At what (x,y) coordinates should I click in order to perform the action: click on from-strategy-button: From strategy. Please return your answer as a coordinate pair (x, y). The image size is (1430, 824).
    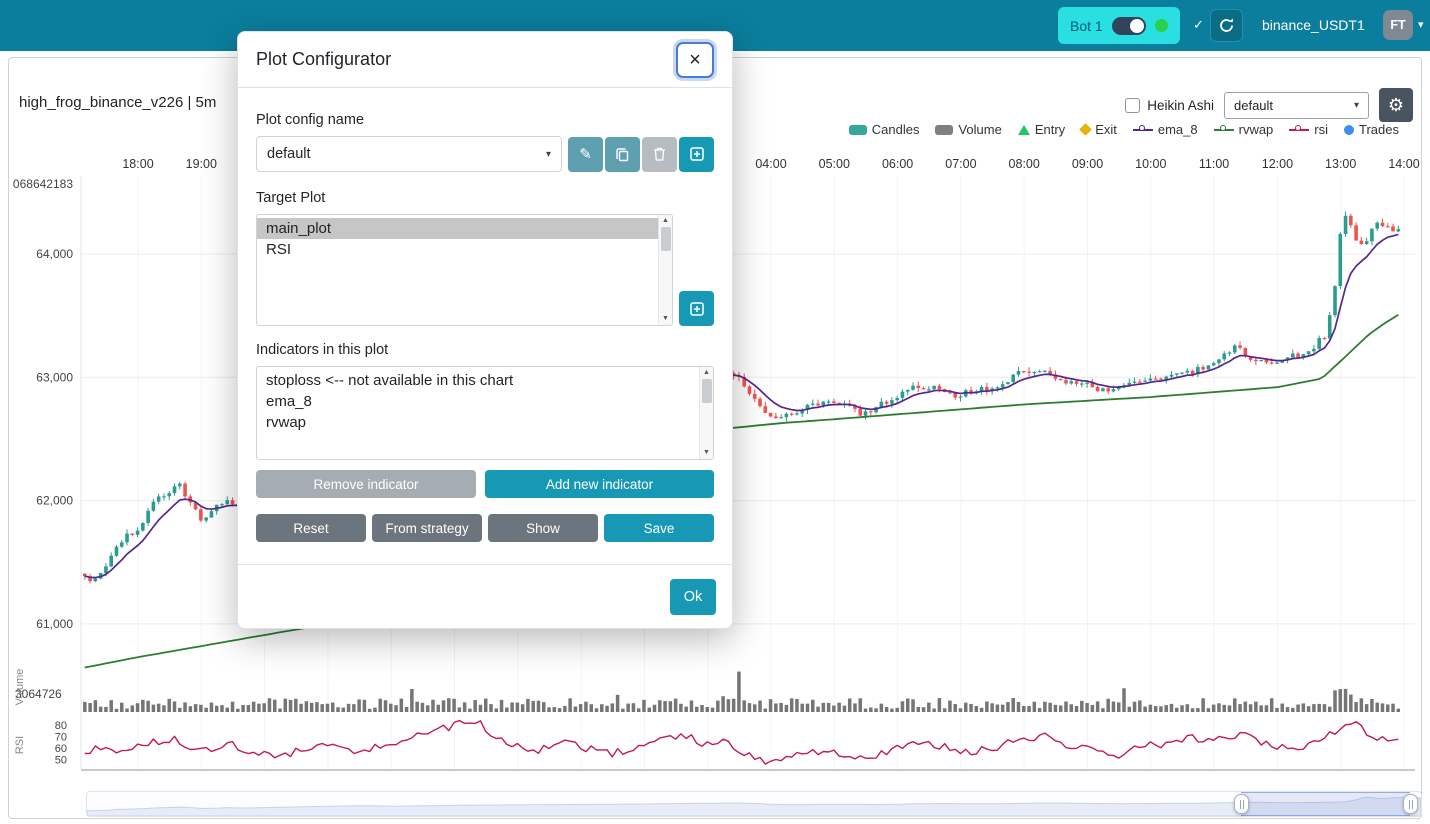
    Looking at the image, I should click on (427, 528).